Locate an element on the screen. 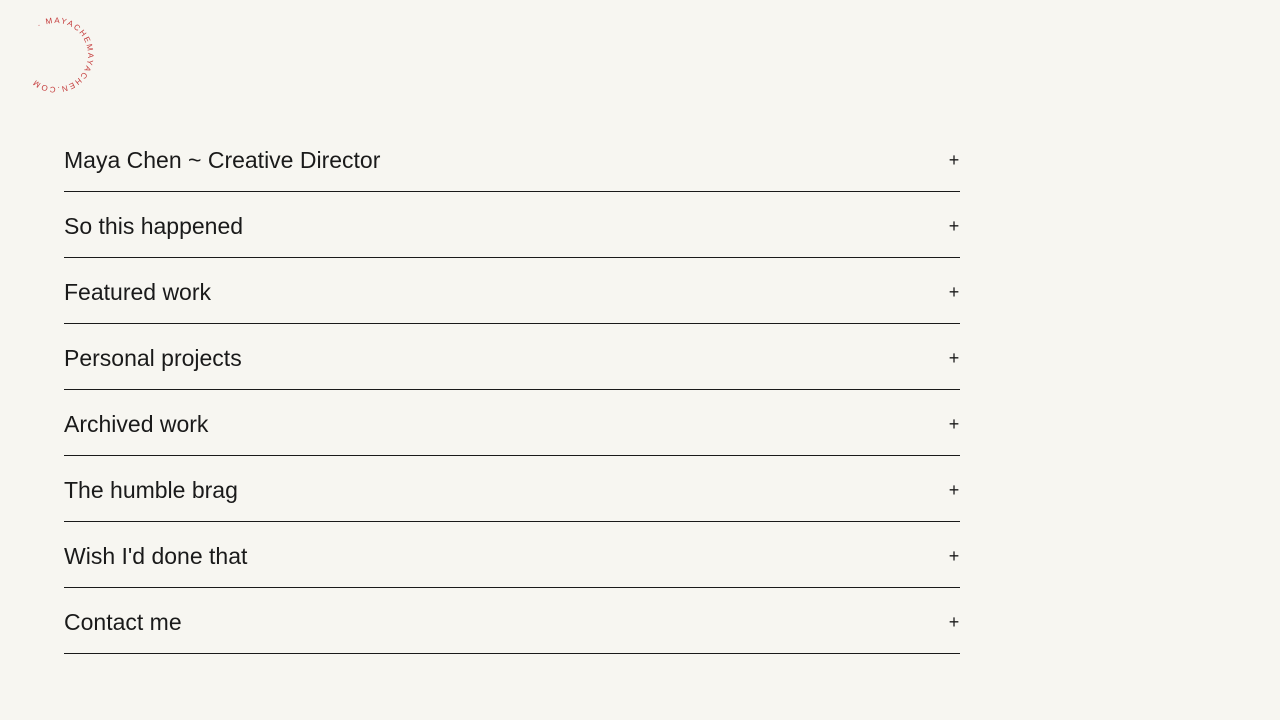 Image resolution: width=1280 pixels, height=720 pixels. accordion-item-label: Personal projects is located at coordinates (153, 358).